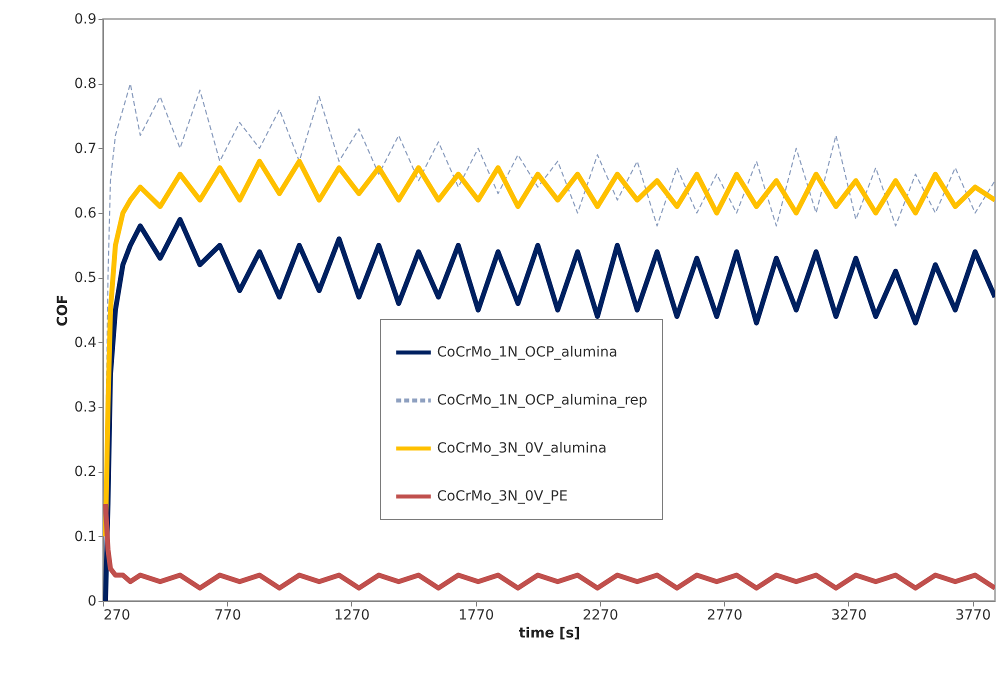 Image resolution: width=997 pixels, height=691 pixels. What do you see at coordinates (228, 616) in the screenshot?
I see `x-tick-label: 770` at bounding box center [228, 616].